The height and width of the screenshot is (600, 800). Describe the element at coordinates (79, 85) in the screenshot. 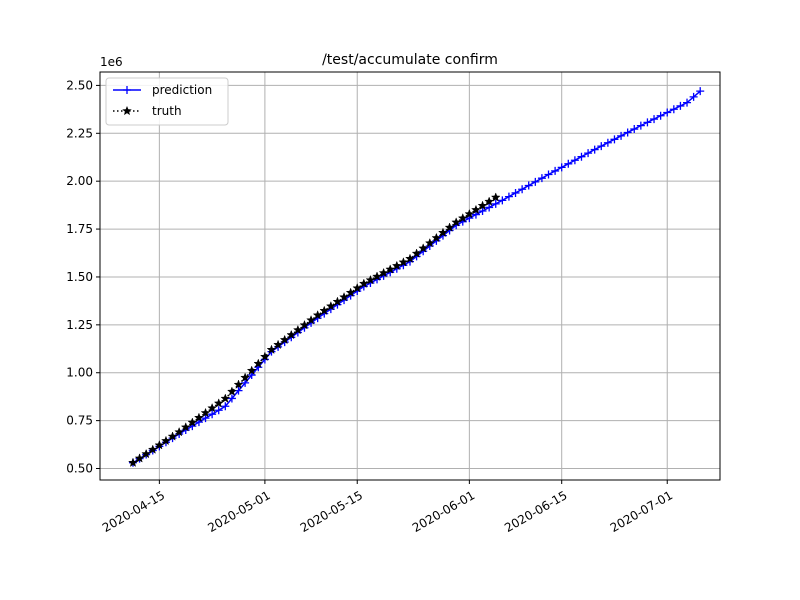

I see `y-tick-label: 2.50` at that location.